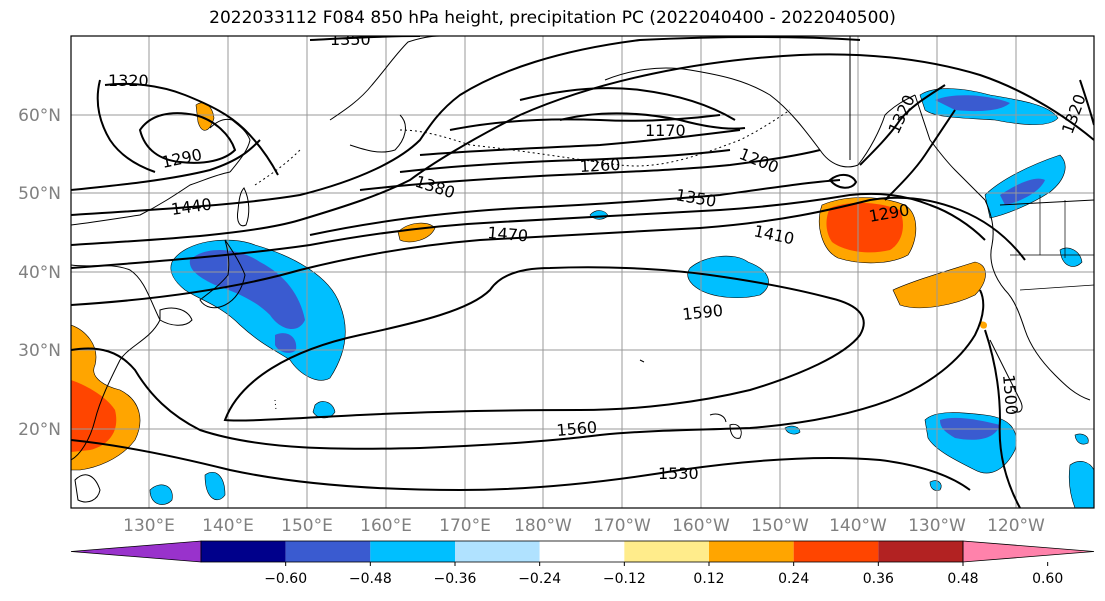 Image resolution: width=1105 pixels, height=601 pixels. What do you see at coordinates (793, 579) in the screenshot?
I see `colorbar-tick-label: 0.24` at bounding box center [793, 579].